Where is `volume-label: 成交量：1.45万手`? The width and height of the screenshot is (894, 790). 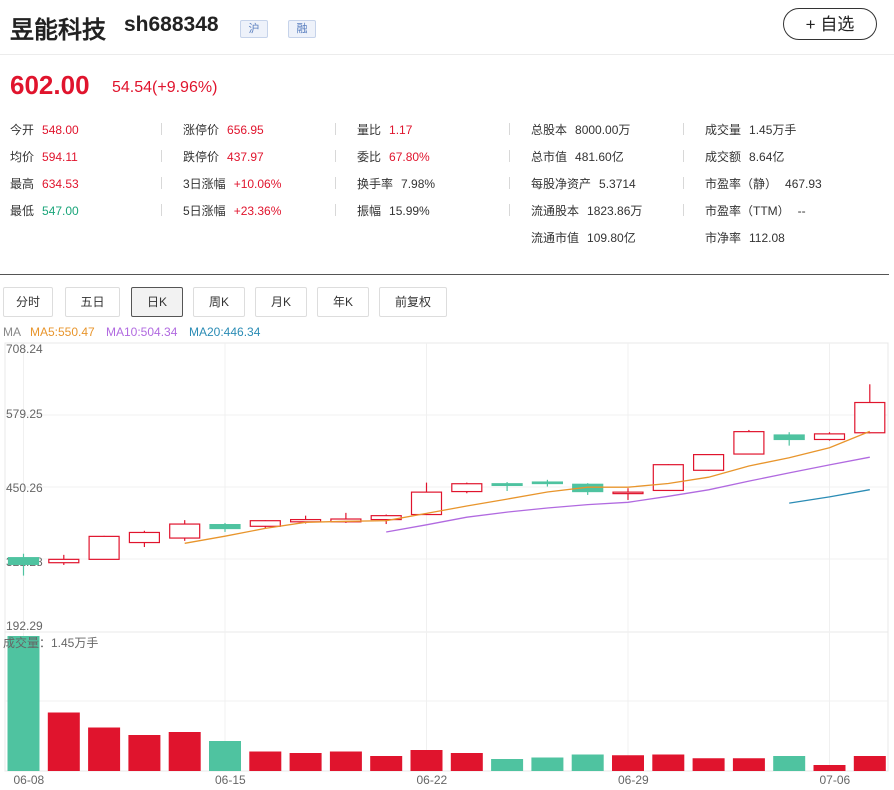
volume-label: 成交量：1.45万手 is located at coordinates (50, 642).